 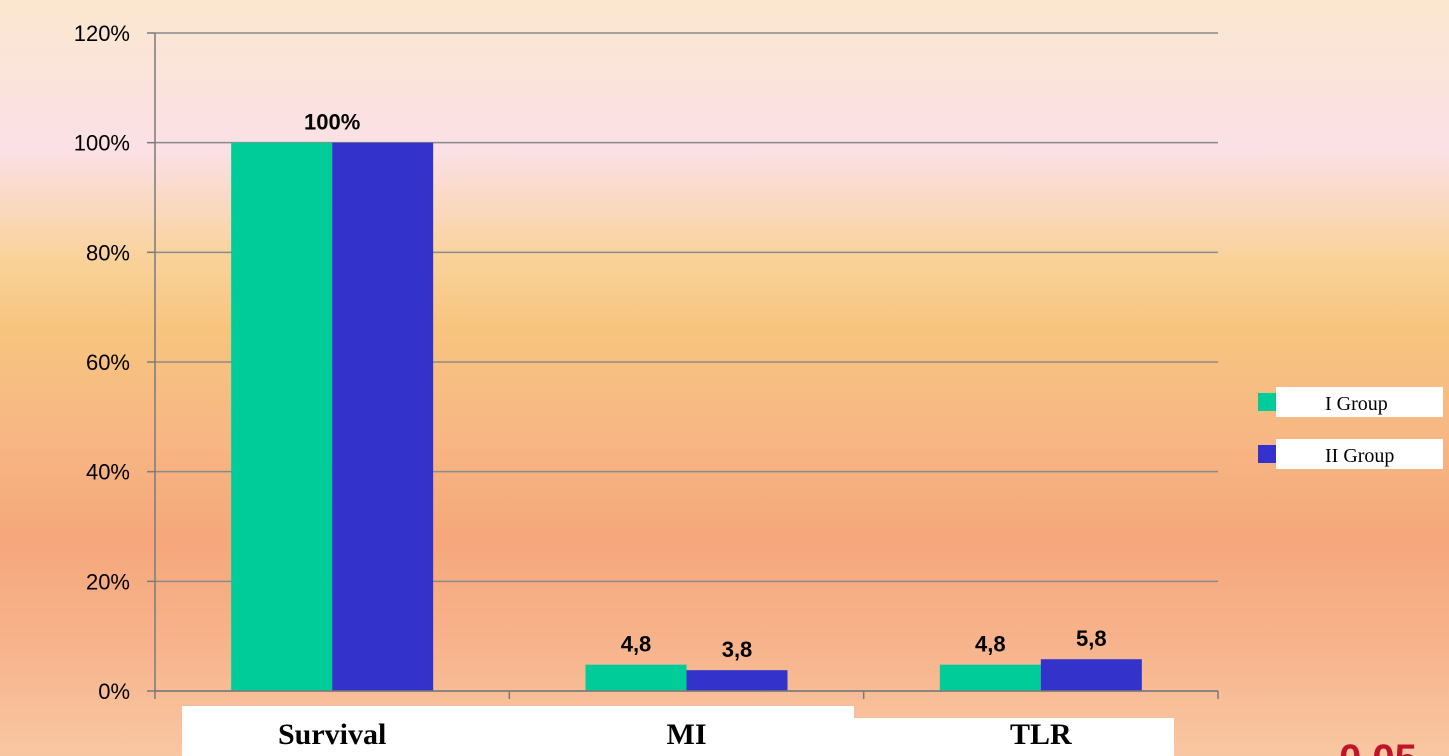 I want to click on legend: I Group II Group, so click(x=1350, y=428).